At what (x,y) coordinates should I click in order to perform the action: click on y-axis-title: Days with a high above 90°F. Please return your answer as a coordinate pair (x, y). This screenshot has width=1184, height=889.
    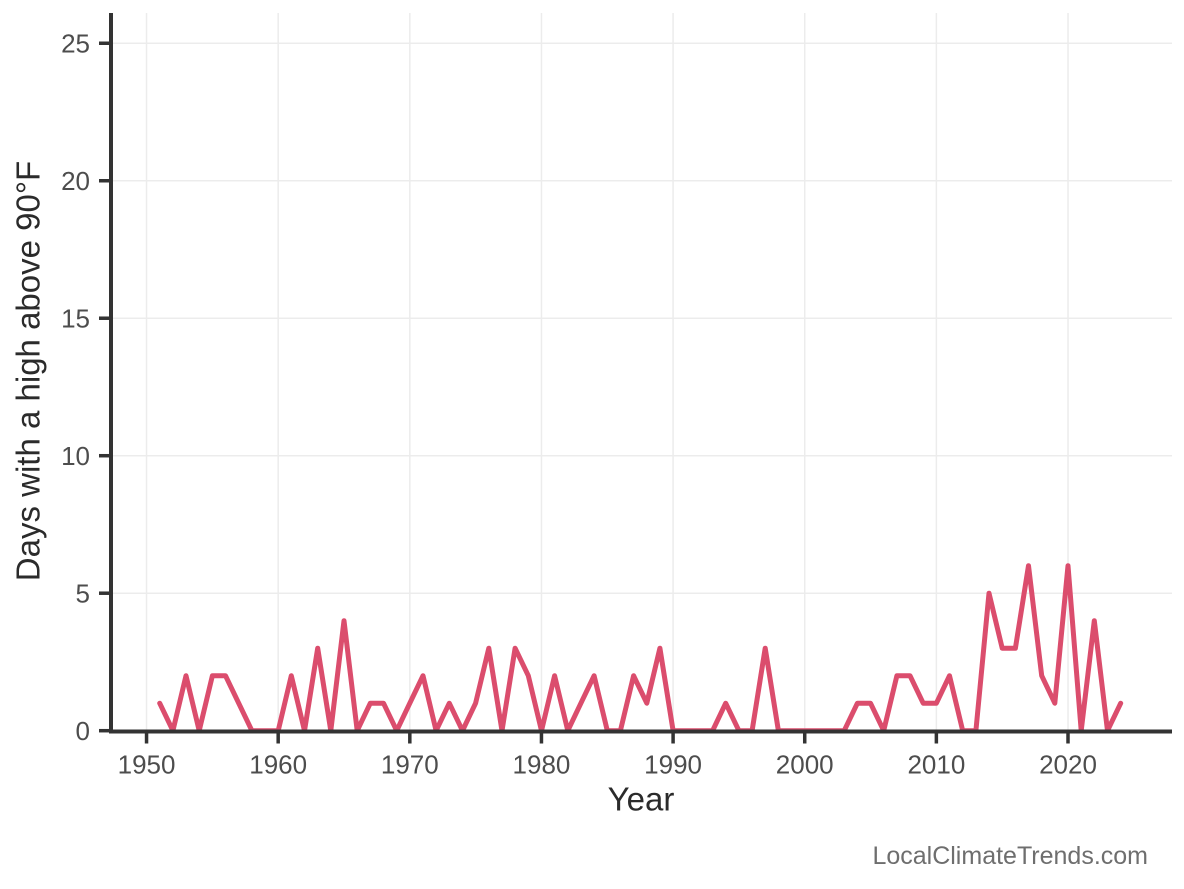
    Looking at the image, I should click on (28, 371).